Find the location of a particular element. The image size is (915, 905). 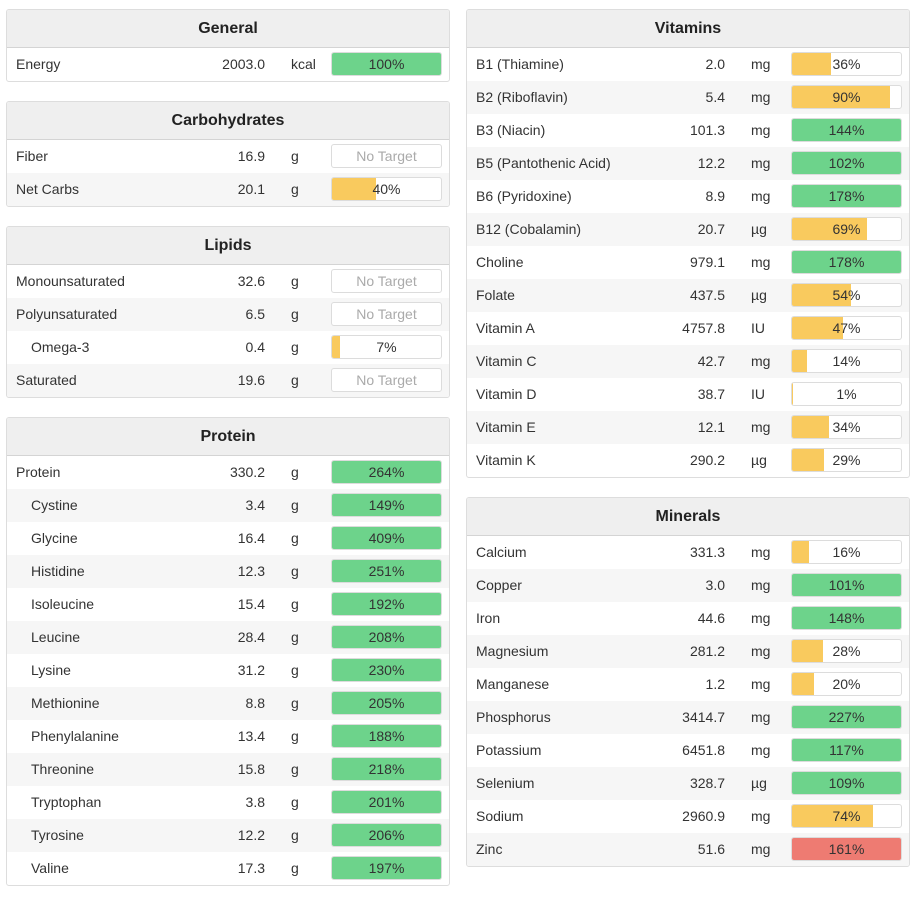

nutrient-row-lysine: Lysine 31.2 g 230% is located at coordinates (228, 670).